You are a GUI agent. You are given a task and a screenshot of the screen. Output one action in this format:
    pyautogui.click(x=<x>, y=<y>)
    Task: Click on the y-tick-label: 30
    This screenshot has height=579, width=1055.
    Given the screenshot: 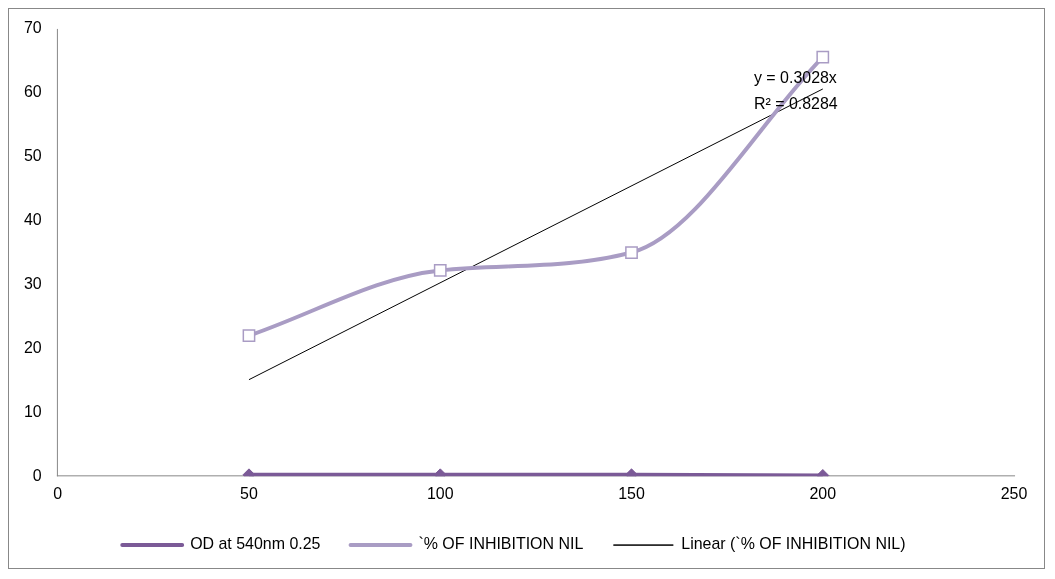 What is the action you would take?
    pyautogui.click(x=32, y=283)
    